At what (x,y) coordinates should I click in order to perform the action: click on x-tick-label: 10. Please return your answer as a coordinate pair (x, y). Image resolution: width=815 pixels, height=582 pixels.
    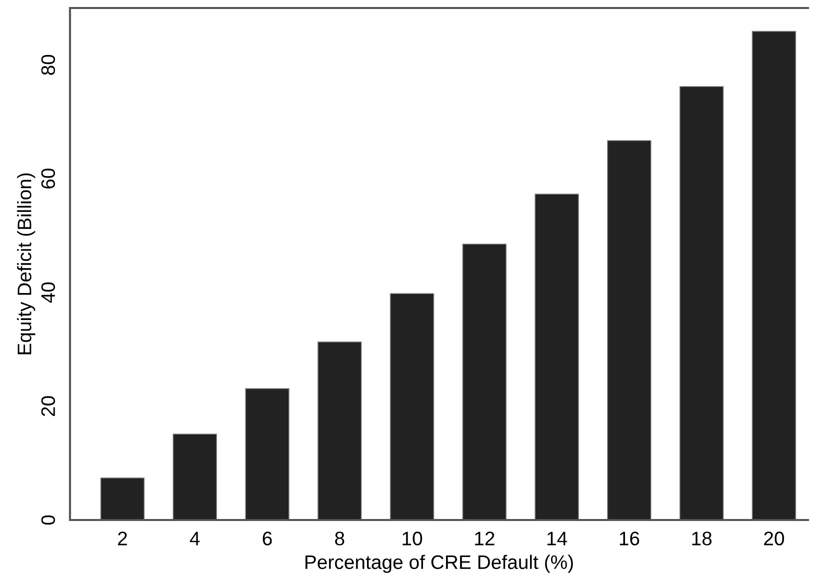
    Looking at the image, I should click on (412, 539).